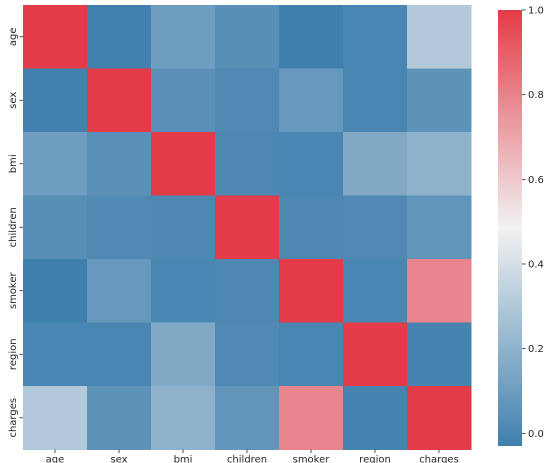 Image resolution: width=550 pixels, height=463 pixels. I want to click on heatmap-cell-sex-bmi, so click(183, 100).